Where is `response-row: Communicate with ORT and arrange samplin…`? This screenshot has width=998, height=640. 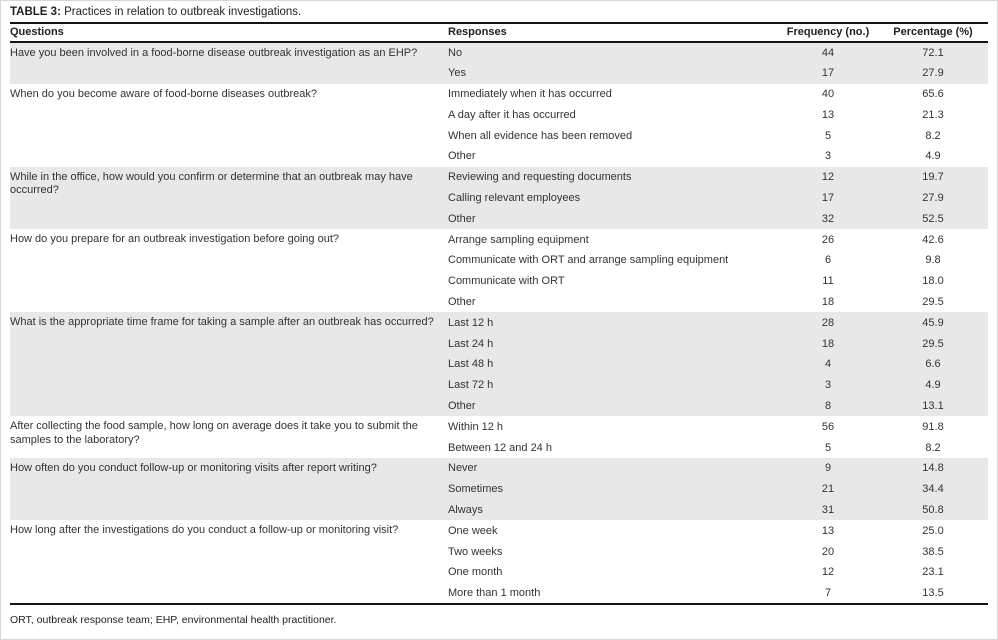 response-row: Communicate with ORT and arrange samplin… is located at coordinates (499, 260).